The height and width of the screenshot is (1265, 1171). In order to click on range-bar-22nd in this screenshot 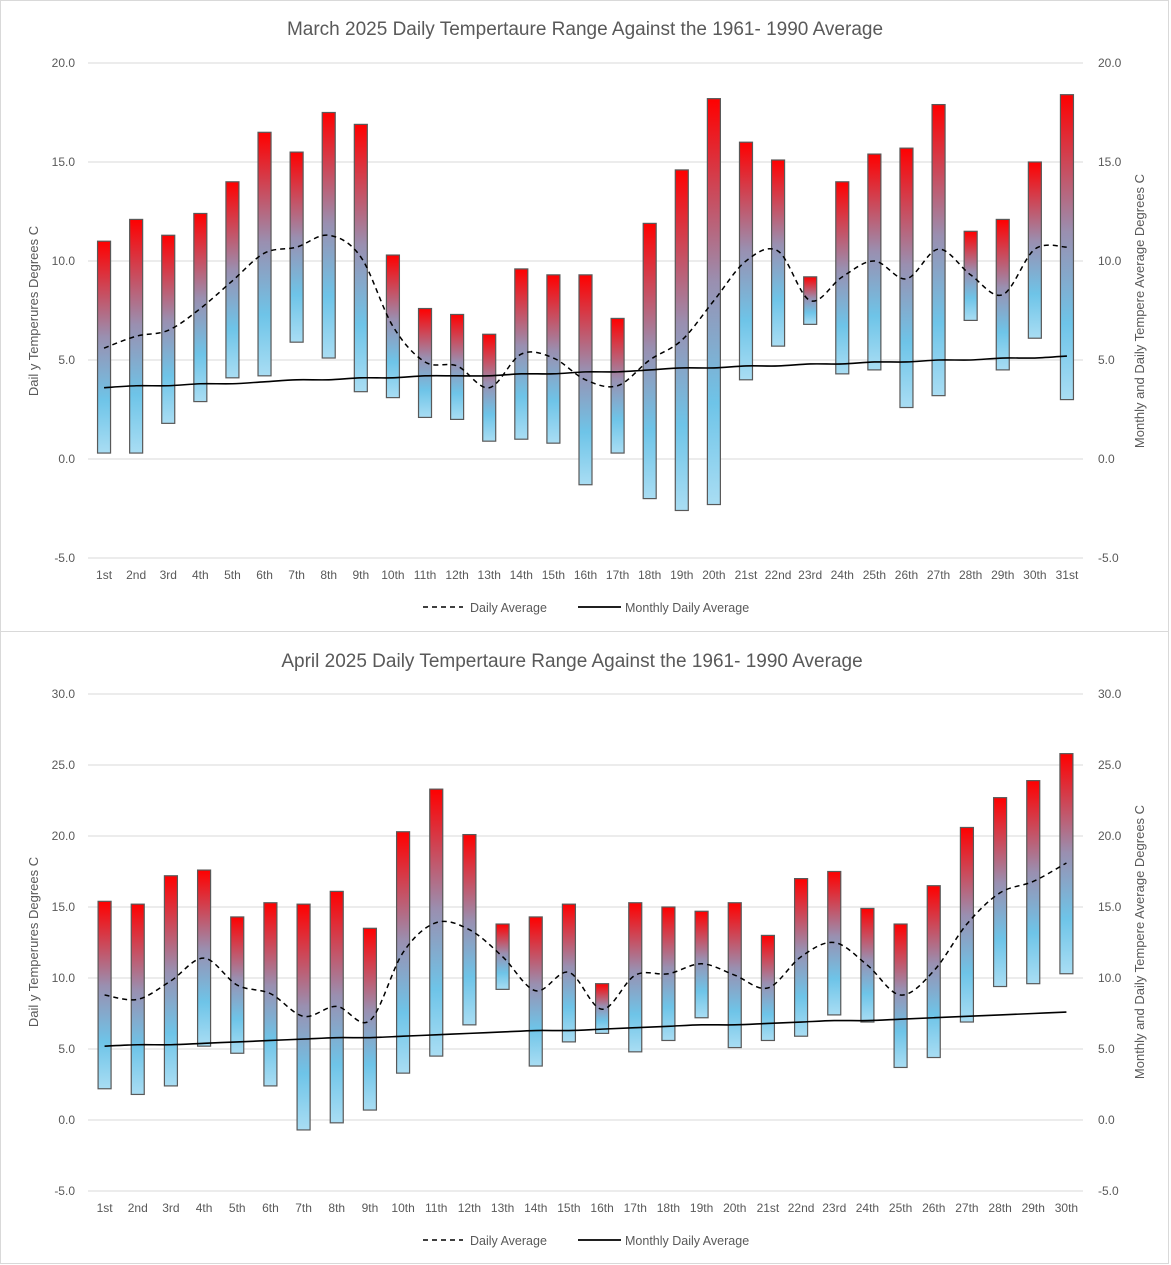, I will do `click(778, 253)`.